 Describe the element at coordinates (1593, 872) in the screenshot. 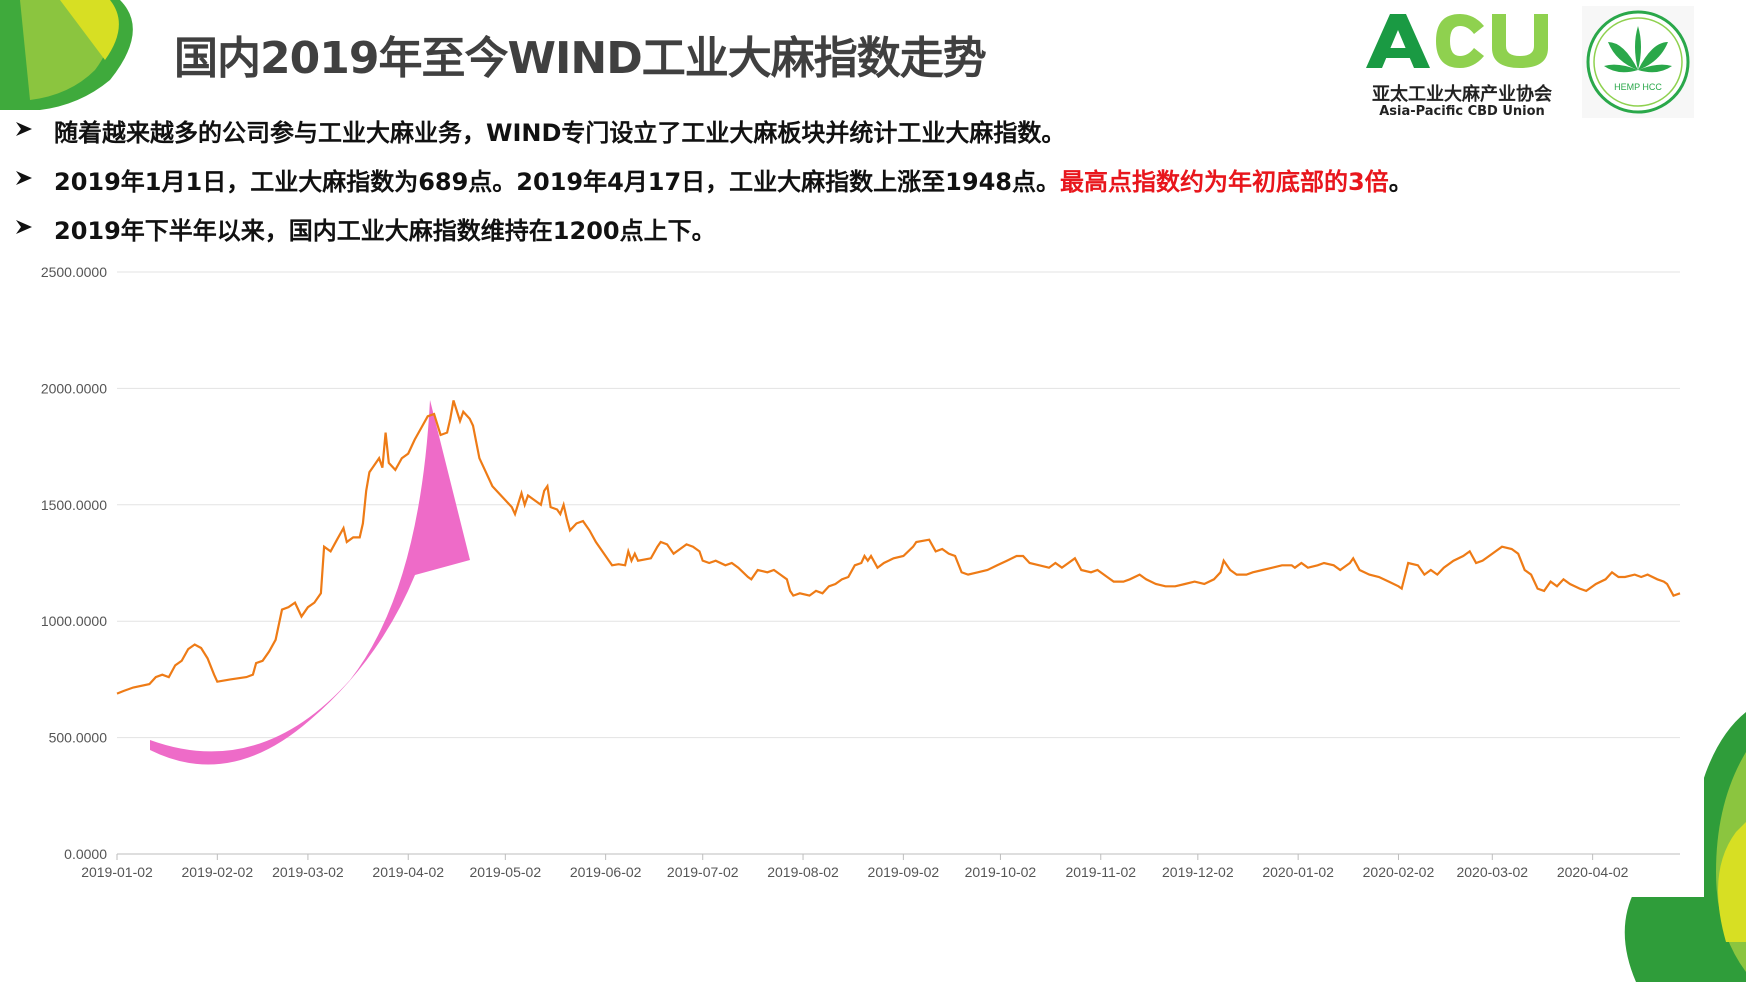

I see `x-tick-label: 2020-04-02` at that location.